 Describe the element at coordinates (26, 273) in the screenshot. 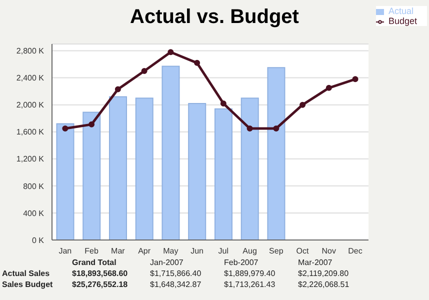

I see `text: Actual Sales` at that location.